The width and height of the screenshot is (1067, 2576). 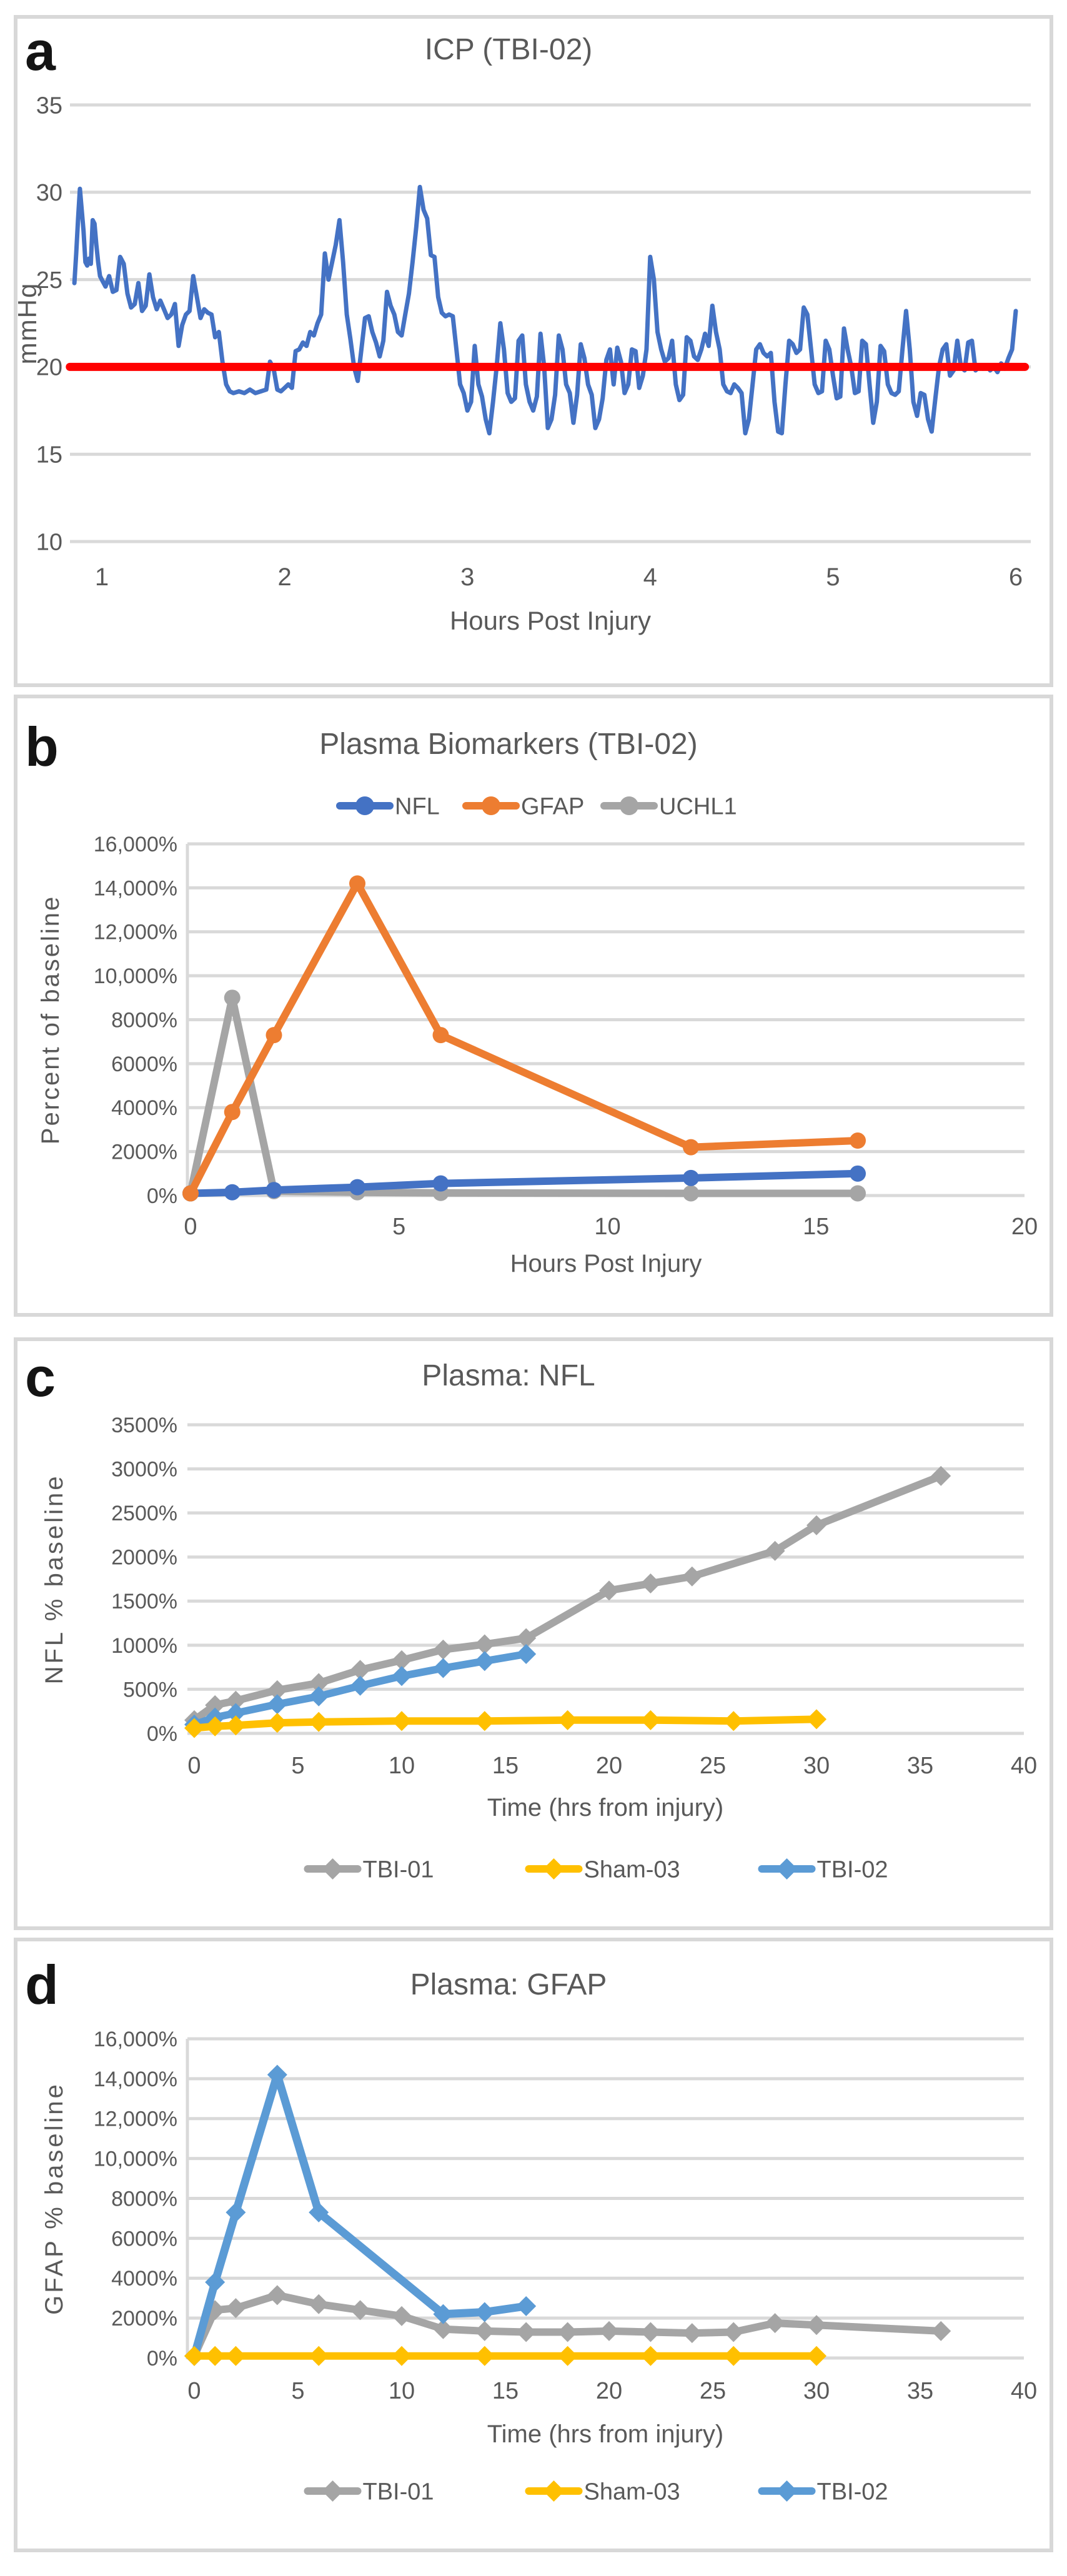 What do you see at coordinates (50, 1019) in the screenshot?
I see `svg-text: Percent of baseline` at bounding box center [50, 1019].